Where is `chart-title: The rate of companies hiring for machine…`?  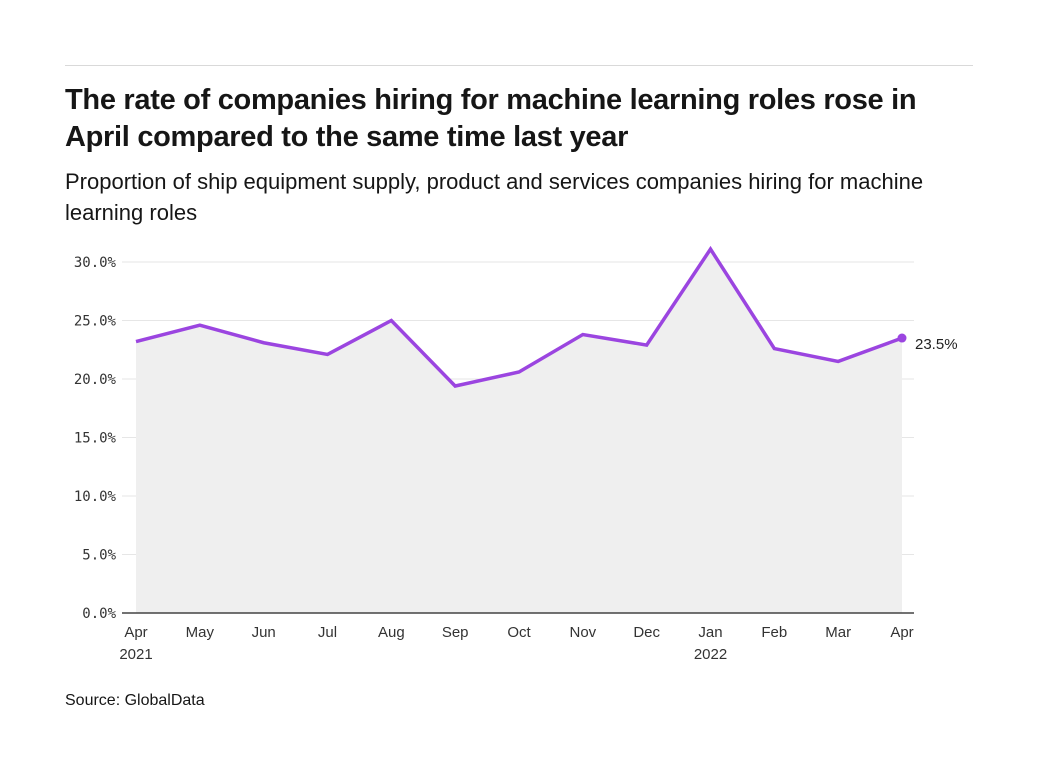 chart-title: The rate of companies hiring for machine… is located at coordinates (491, 118).